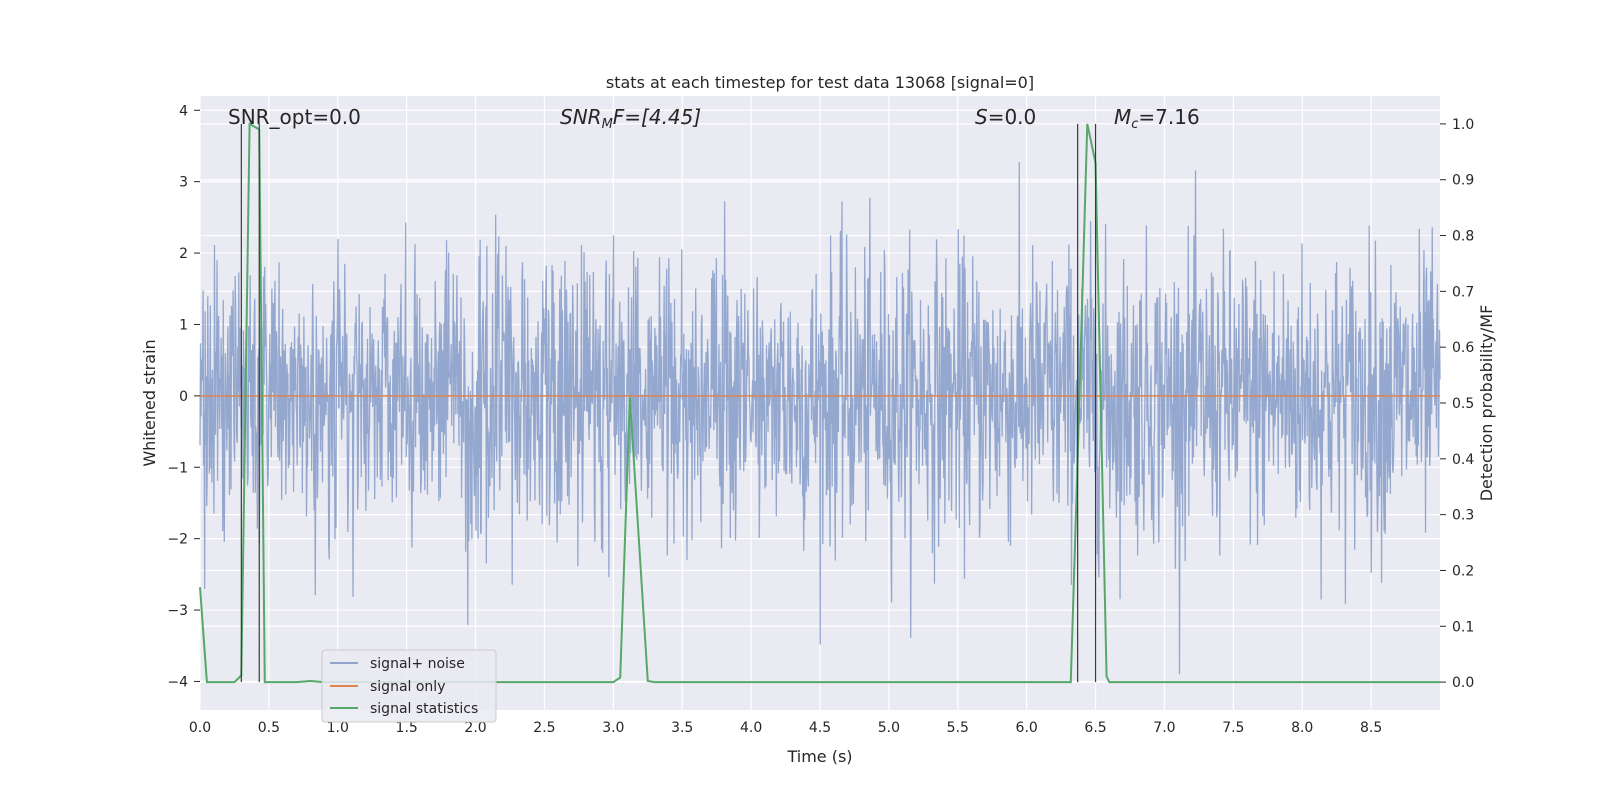 Image resolution: width=1600 pixels, height=800 pixels. What do you see at coordinates (183, 325) in the screenshot?
I see `y-tick-label: 1` at bounding box center [183, 325].